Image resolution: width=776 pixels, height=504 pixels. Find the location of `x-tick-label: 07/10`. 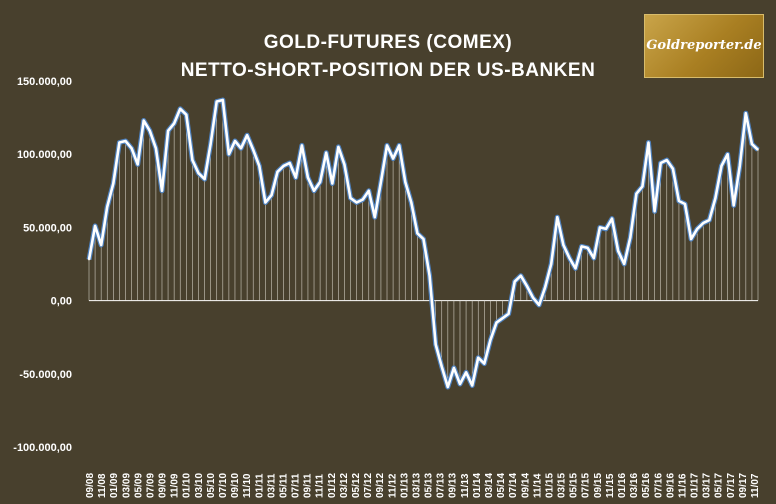

x-tick-label: 07/10 is located at coordinates (223, 485).